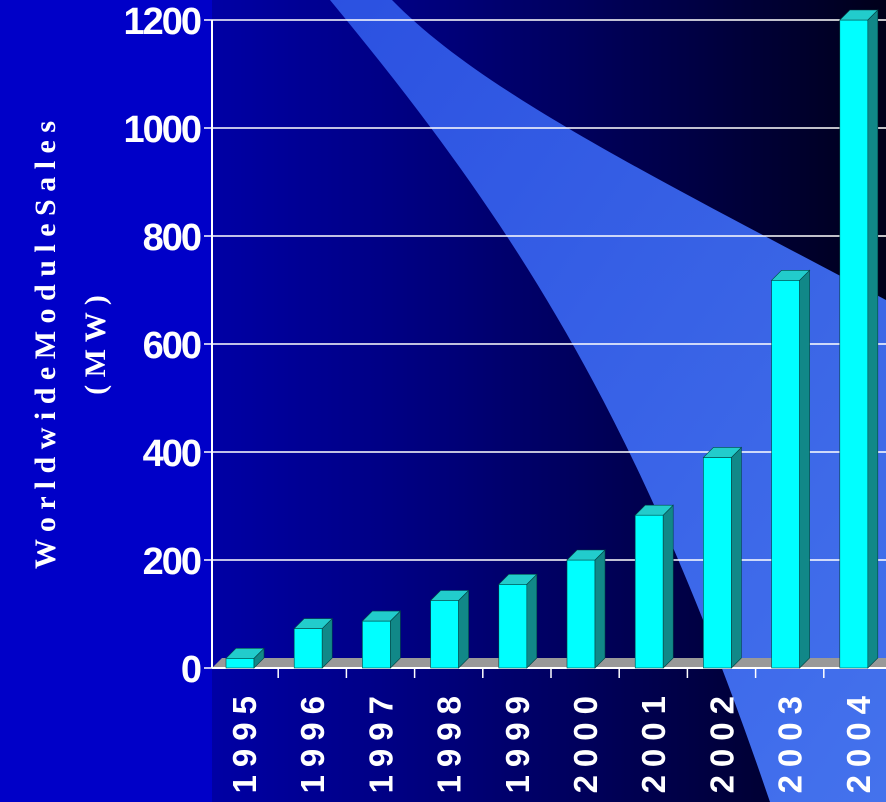 The width and height of the screenshot is (886, 802). I want to click on bar-2004, so click(859, 339).